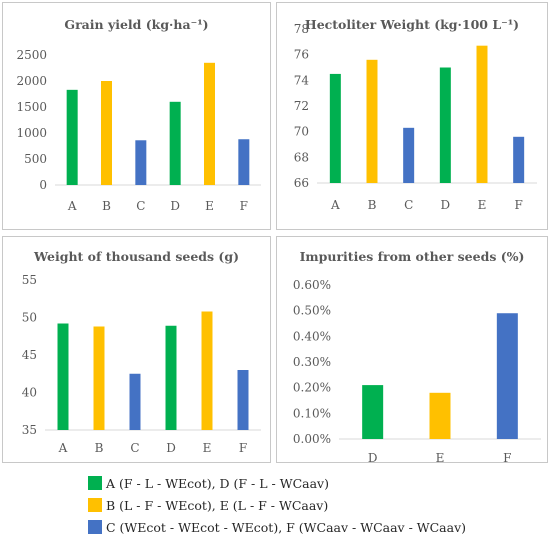 The height and width of the screenshot is (544, 550). I want to click on y-tick-label: 500, so click(35, 159).